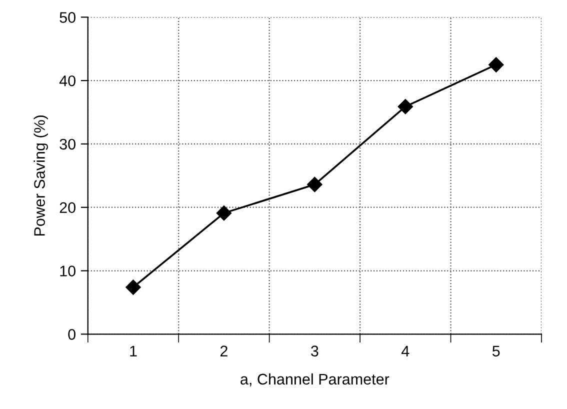  Describe the element at coordinates (68, 208) in the screenshot. I see `y-tick-label: 20` at that location.